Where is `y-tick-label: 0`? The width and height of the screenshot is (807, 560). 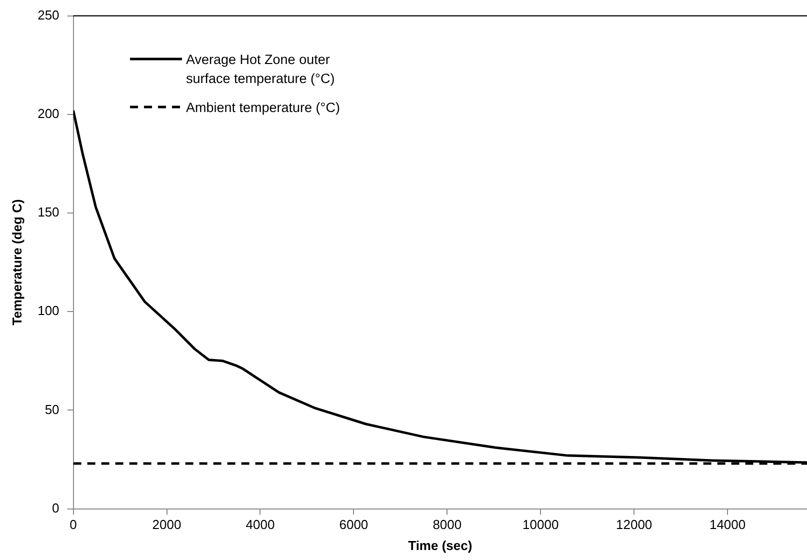
y-tick-label: 0 is located at coordinates (56, 508).